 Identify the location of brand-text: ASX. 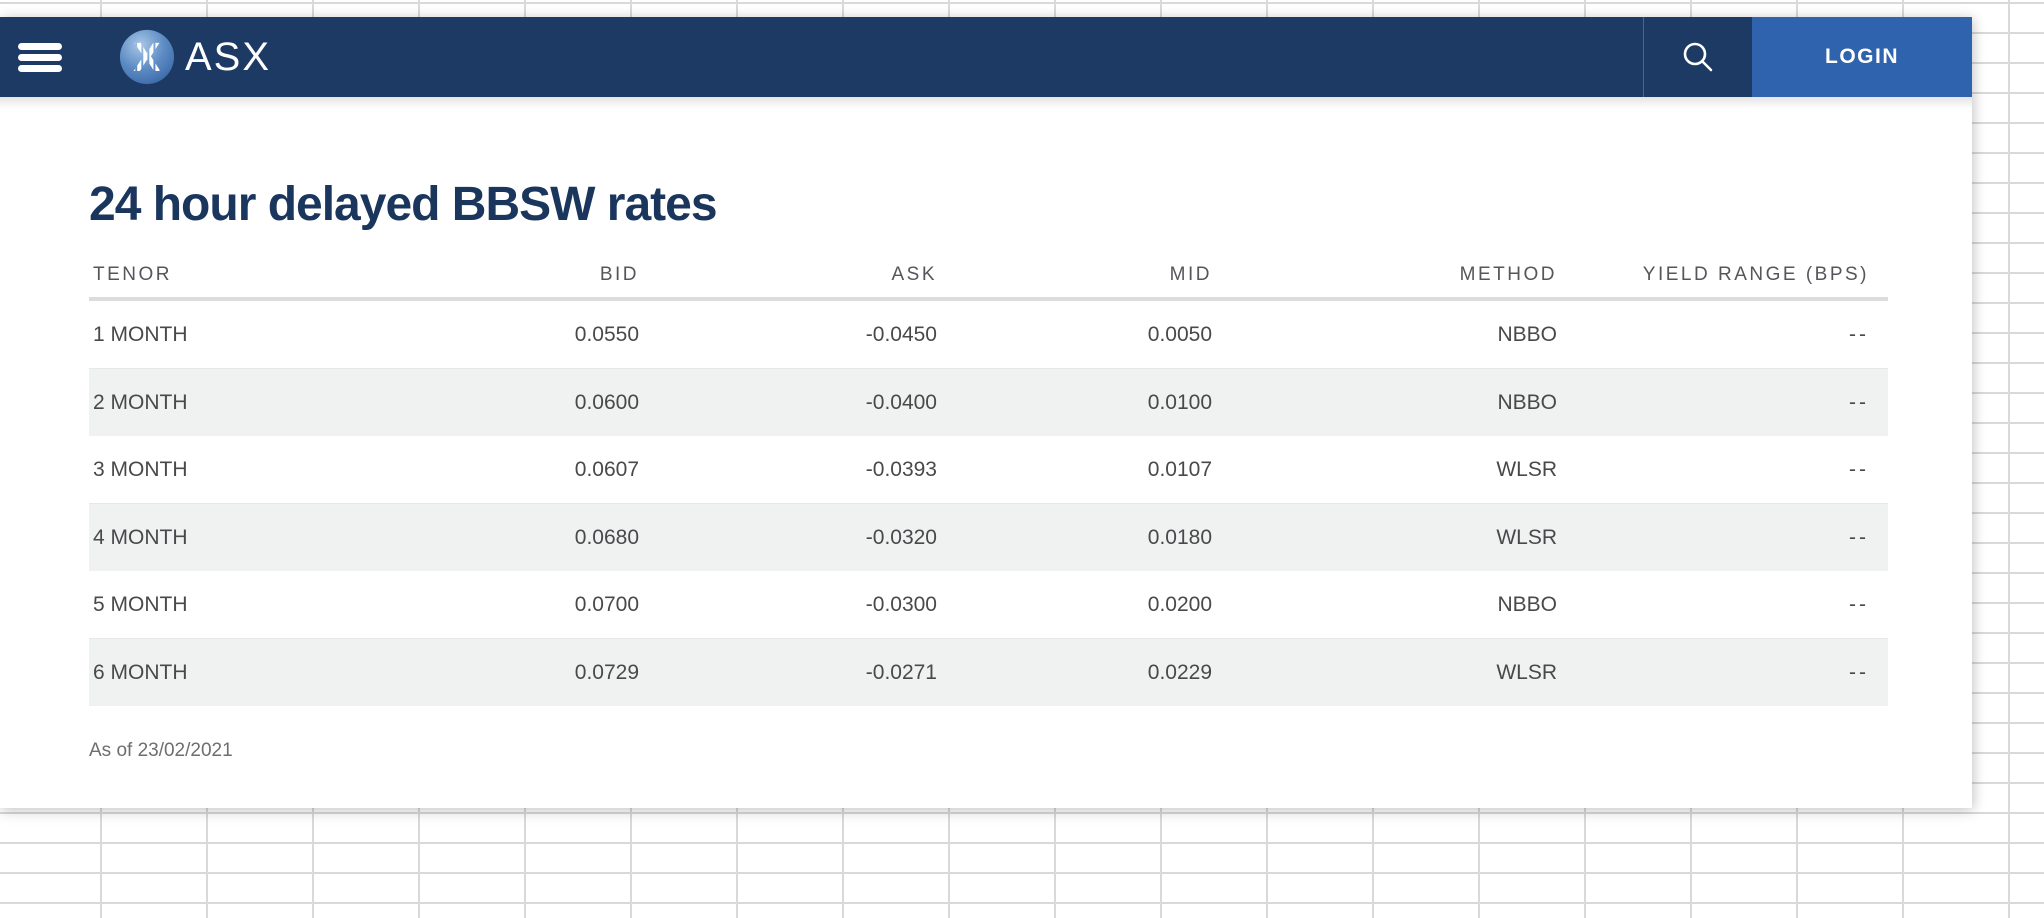
(228, 56).